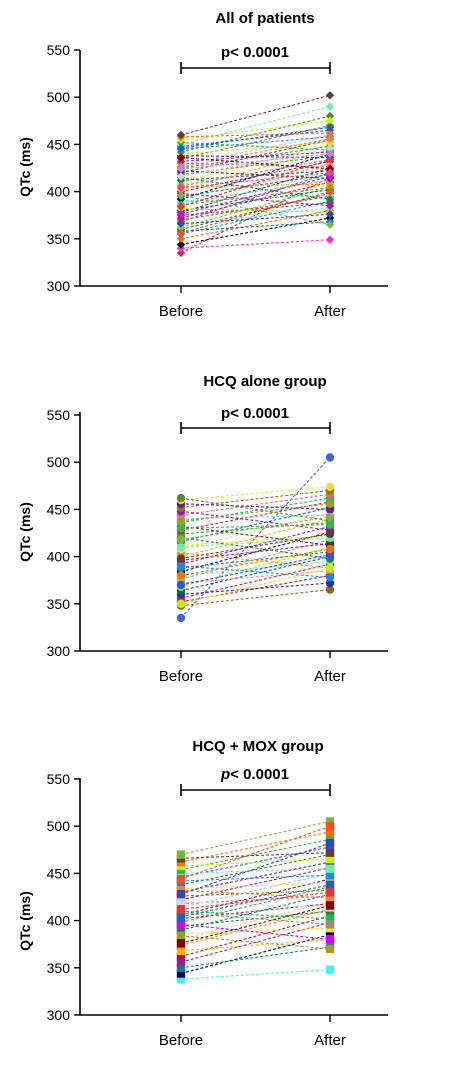  I want to click on y-tick-label-500: 500, so click(59, 826).